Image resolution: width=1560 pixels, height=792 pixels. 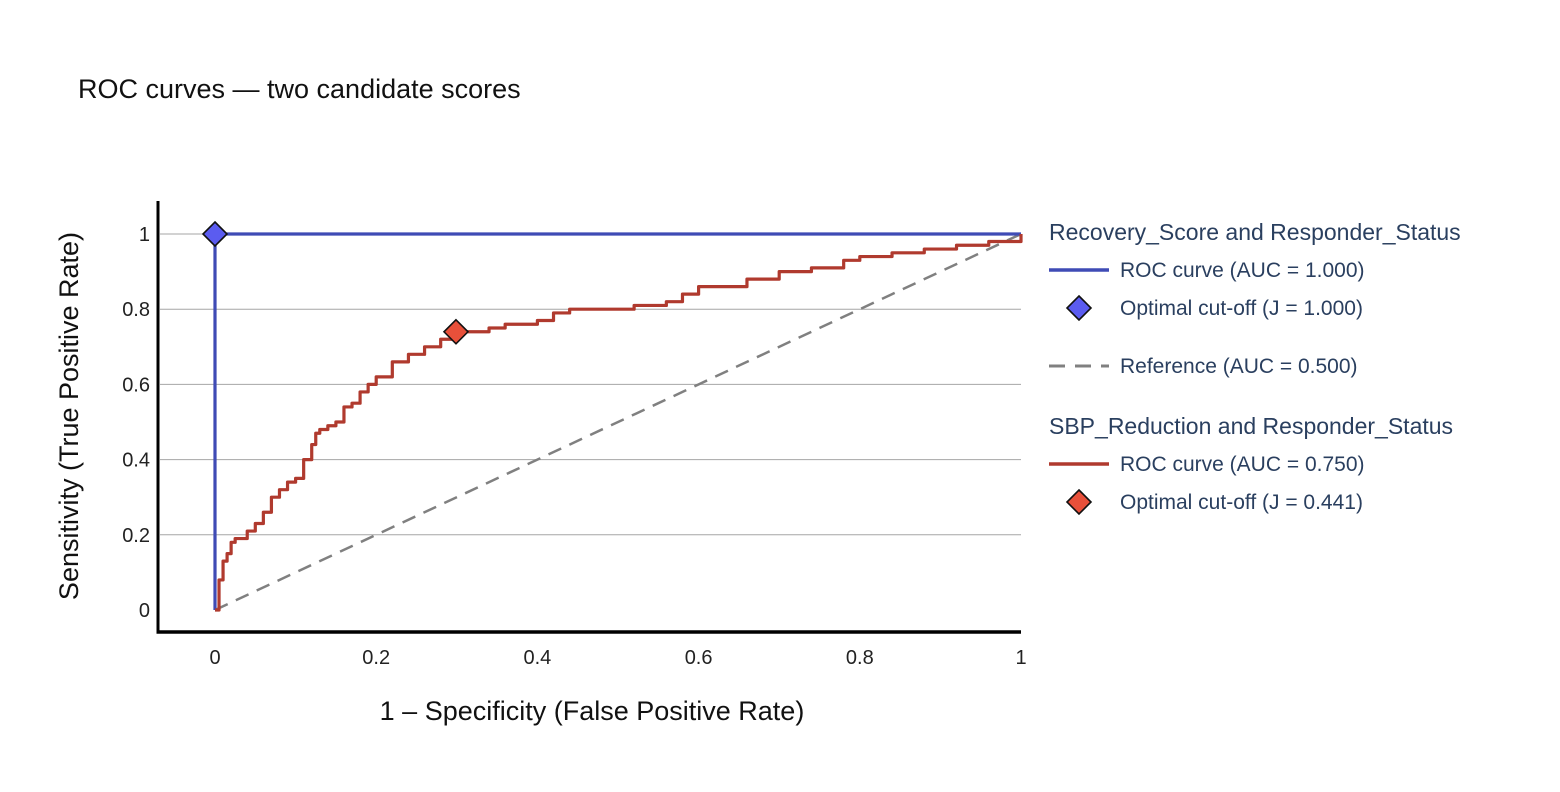 What do you see at coordinates (136, 536) in the screenshot?
I see `y-tick-label: 0.2` at bounding box center [136, 536].